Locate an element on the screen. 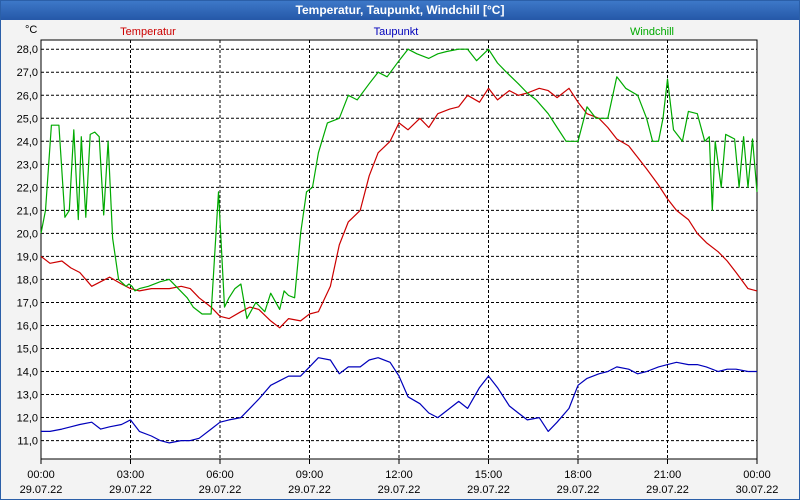 The width and height of the screenshot is (800, 500). y-tick-label: 16,0 is located at coordinates (27, 326).